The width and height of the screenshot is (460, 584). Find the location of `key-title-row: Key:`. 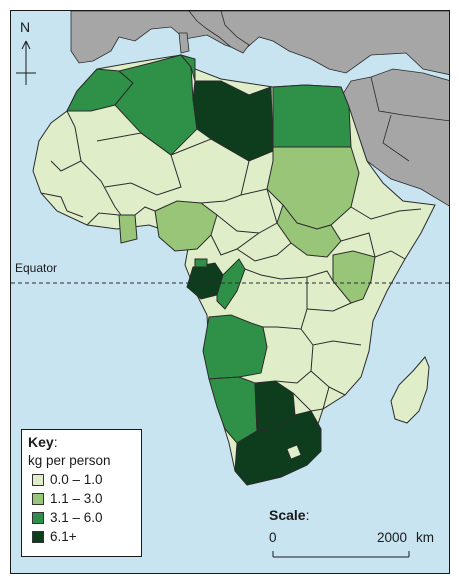

key-title-row: Key: is located at coordinates (81, 442).